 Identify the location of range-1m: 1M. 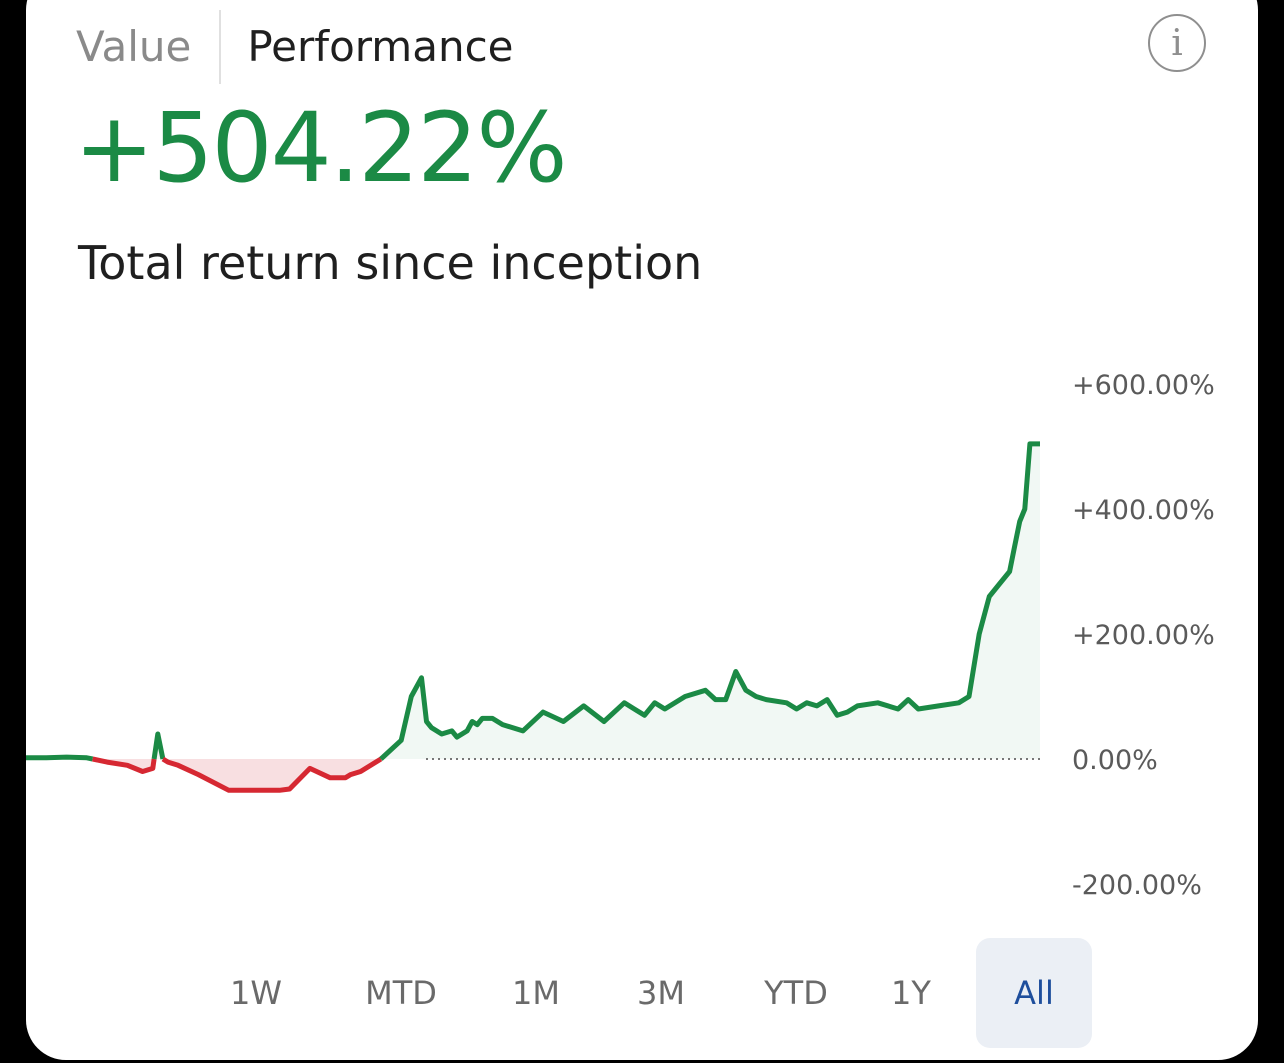
(536, 993).